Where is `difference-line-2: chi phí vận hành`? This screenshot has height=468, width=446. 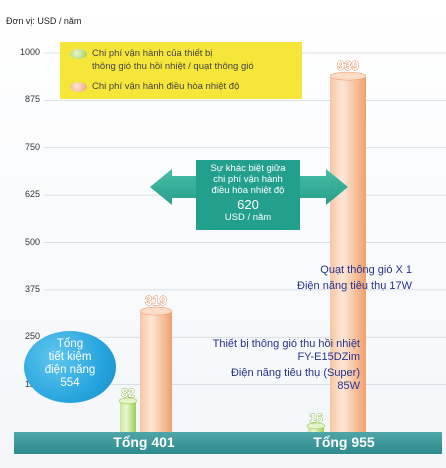 difference-line-2: chi phí vận hành is located at coordinates (248, 179).